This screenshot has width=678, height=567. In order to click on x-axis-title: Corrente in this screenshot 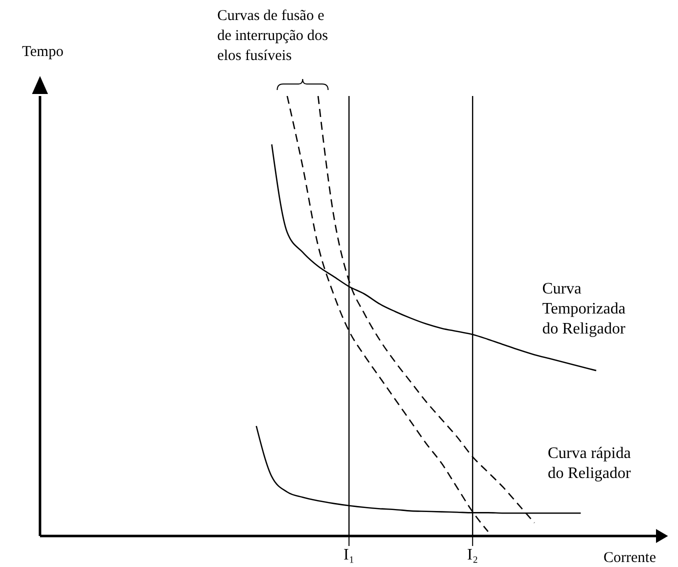, I will do `click(630, 558)`.